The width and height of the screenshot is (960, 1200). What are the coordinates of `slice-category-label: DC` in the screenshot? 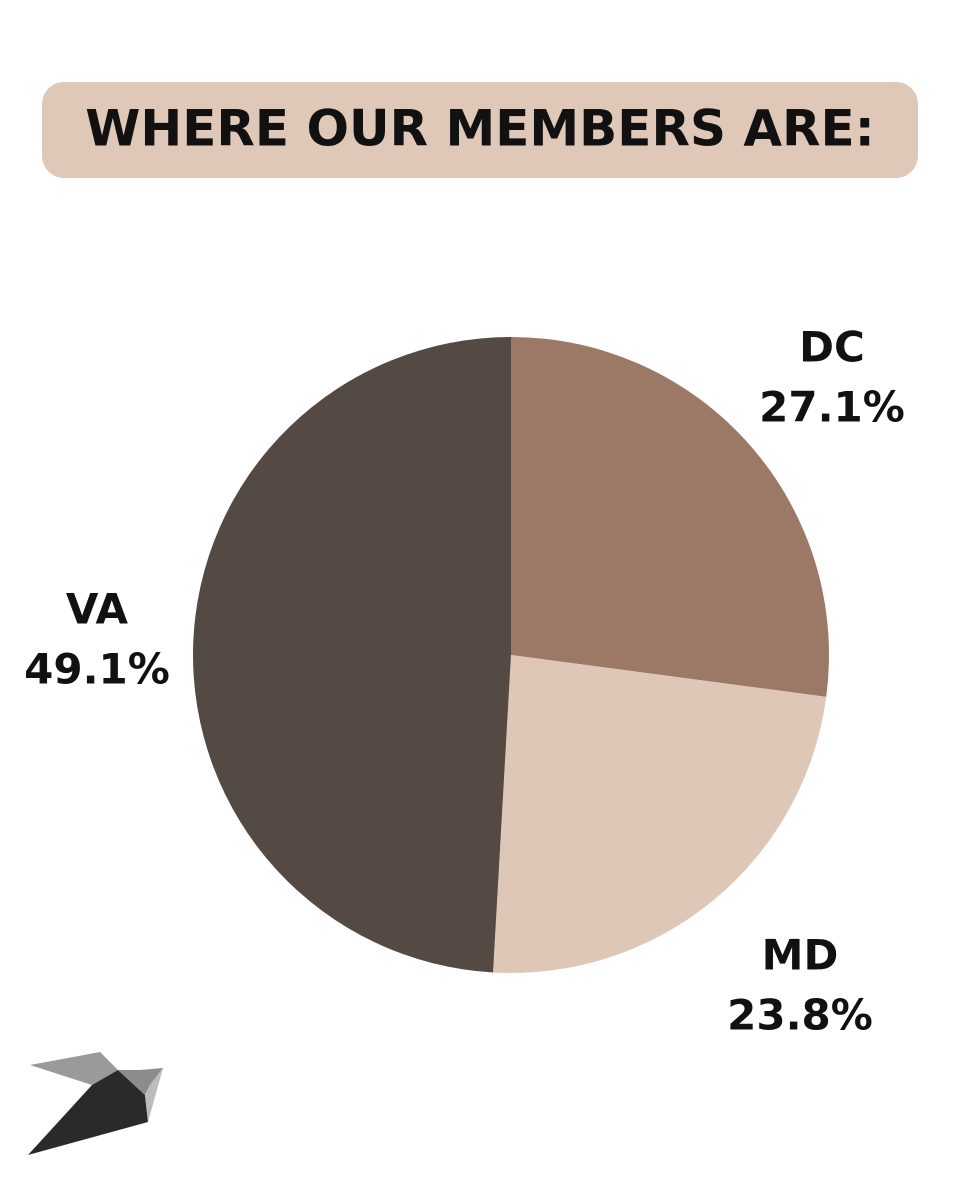 It's located at (832, 347).